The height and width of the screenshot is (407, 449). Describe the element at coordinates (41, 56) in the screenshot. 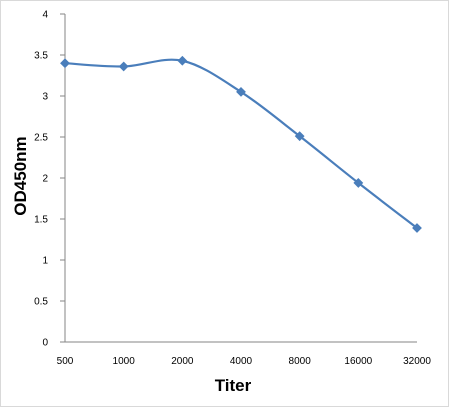

I see `y-tick-label: 3.5` at that location.